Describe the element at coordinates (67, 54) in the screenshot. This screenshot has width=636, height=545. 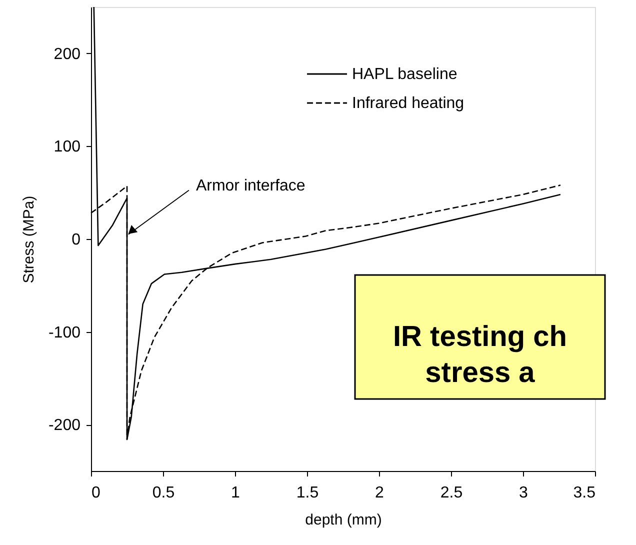
I see `y-tick-label: 200` at that location.